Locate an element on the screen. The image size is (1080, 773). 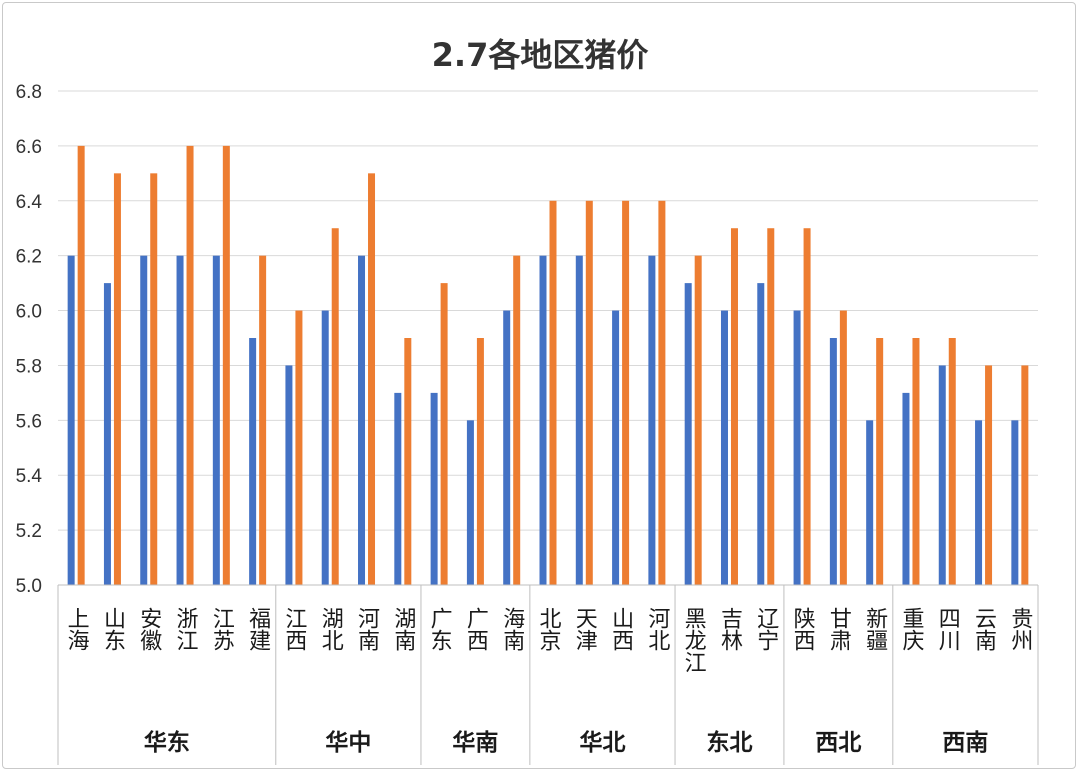
group-label: 华东 is located at coordinates (167, 742).